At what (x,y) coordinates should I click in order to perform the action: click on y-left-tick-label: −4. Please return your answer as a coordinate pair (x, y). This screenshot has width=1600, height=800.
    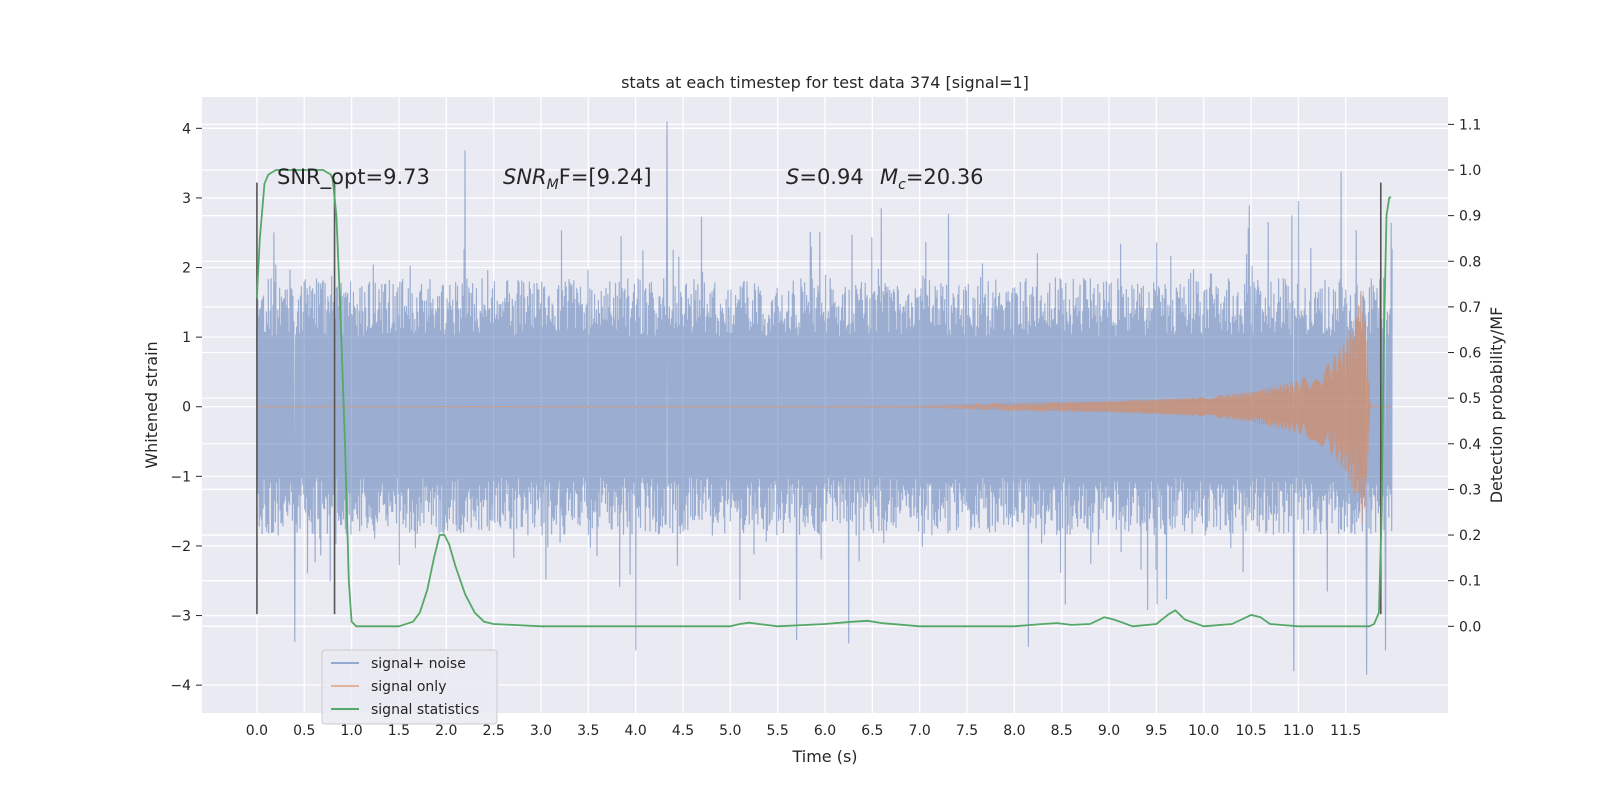
    Looking at the image, I should click on (180, 686).